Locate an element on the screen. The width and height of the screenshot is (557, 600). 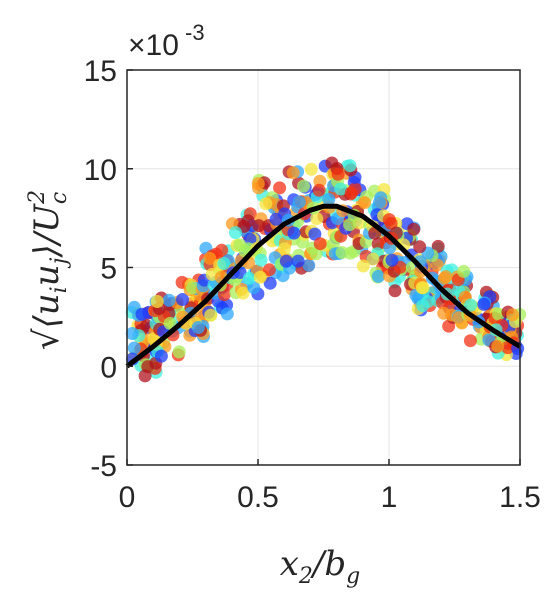
y-multiplier-label: ×10 is located at coordinates (153, 45).